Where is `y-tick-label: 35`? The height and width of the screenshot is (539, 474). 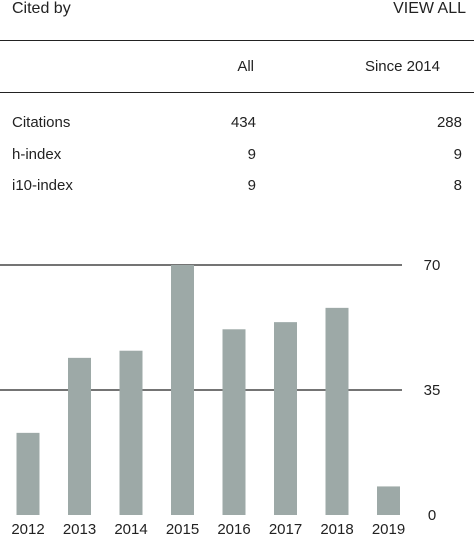 y-tick-label: 35 is located at coordinates (432, 390).